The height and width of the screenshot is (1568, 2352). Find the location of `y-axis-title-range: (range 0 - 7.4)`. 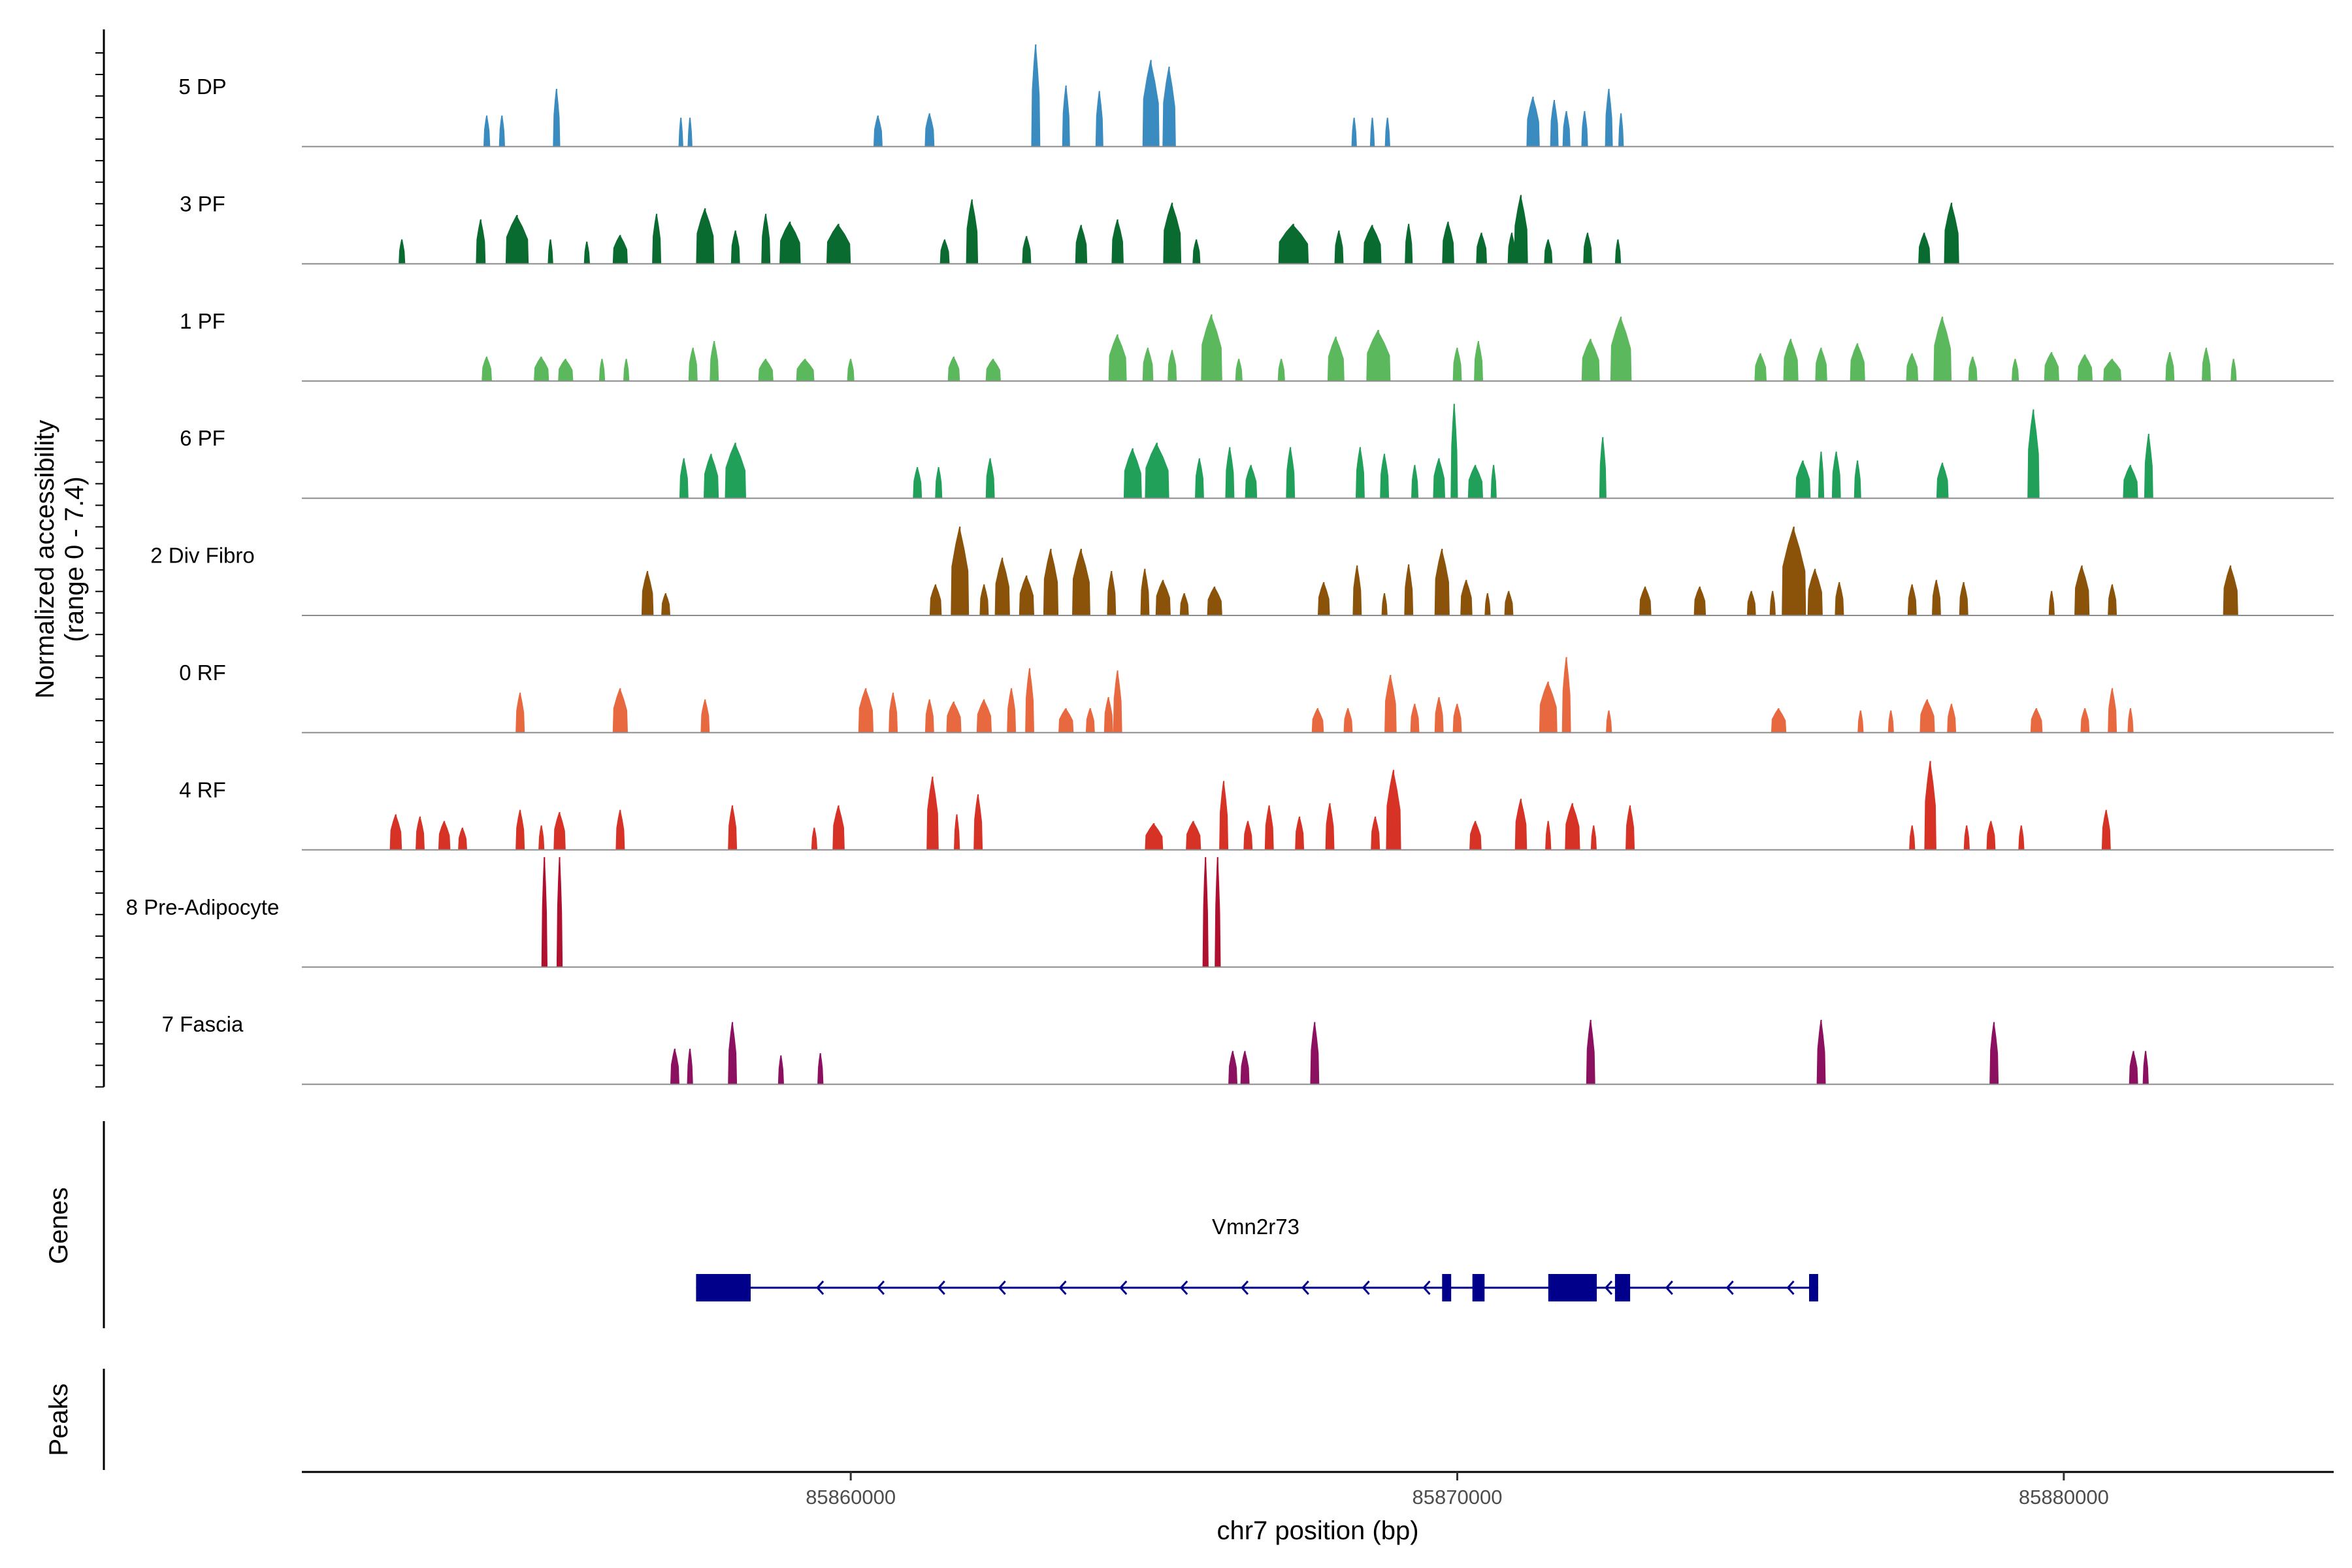

y-axis-title-range: (range 0 - 7.4) is located at coordinates (74, 559).